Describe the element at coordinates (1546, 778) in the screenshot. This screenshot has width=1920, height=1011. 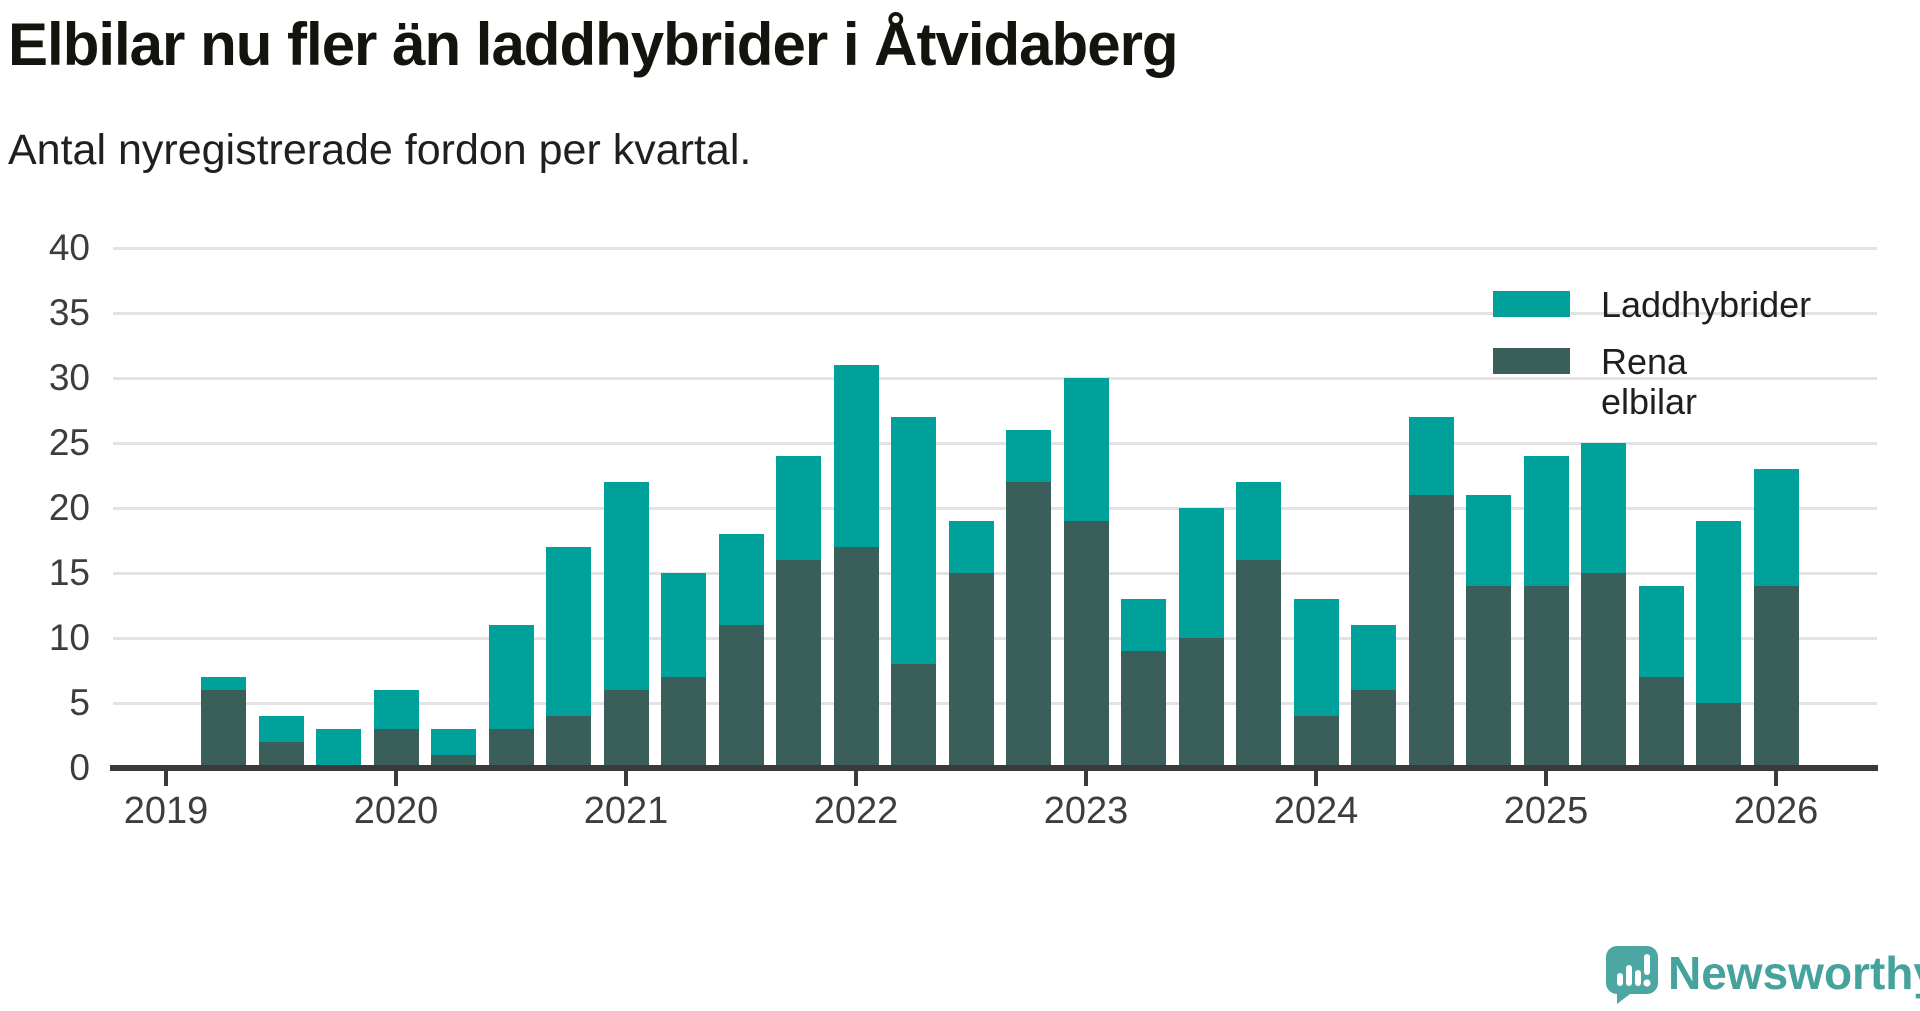
I see `x-axis-tick-2025` at that location.